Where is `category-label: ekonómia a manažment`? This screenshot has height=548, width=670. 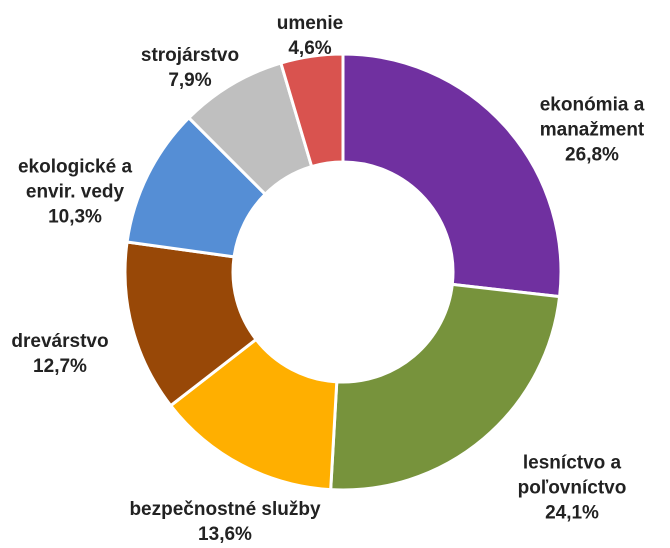 category-label: ekonómia a manažment is located at coordinates (592, 117).